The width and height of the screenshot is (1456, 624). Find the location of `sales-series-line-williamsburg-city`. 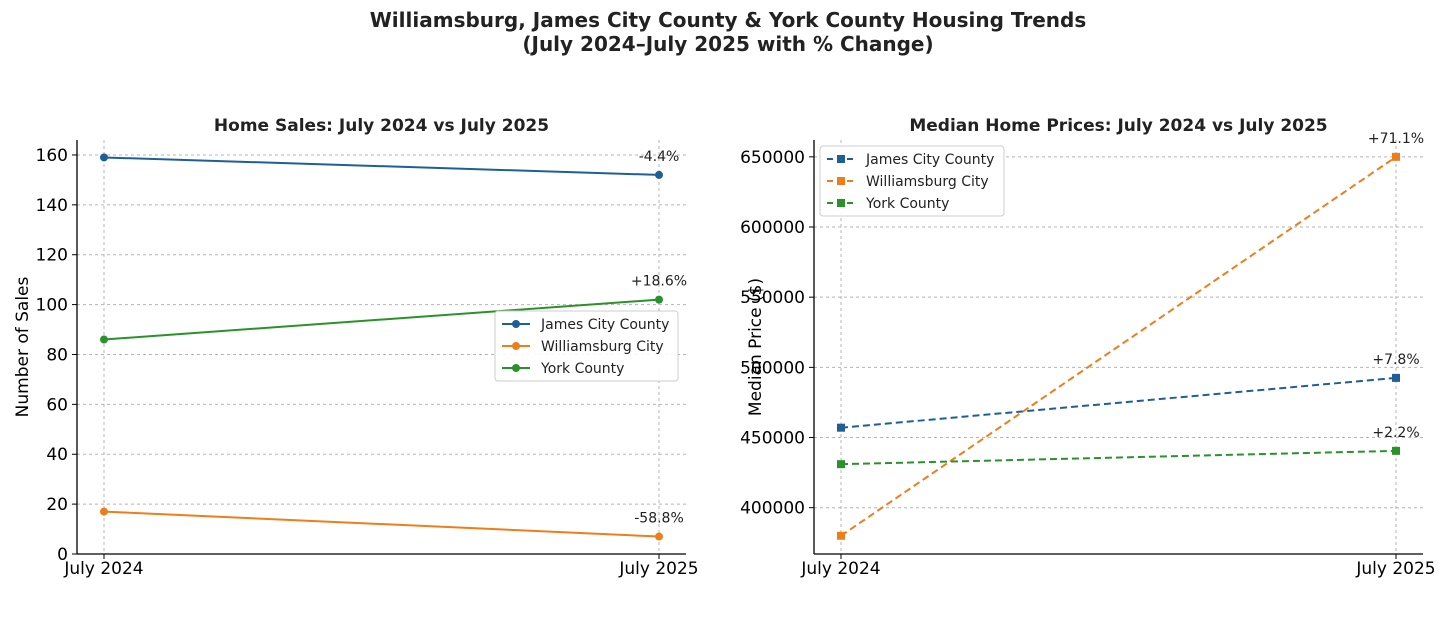

sales-series-line-williamsburg-city is located at coordinates (381, 524).